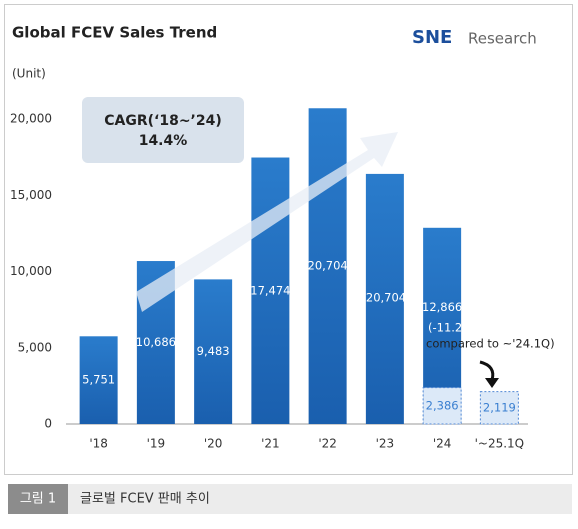  What do you see at coordinates (35, 347) in the screenshot?
I see `y-tick-label: 5,000` at bounding box center [35, 347].